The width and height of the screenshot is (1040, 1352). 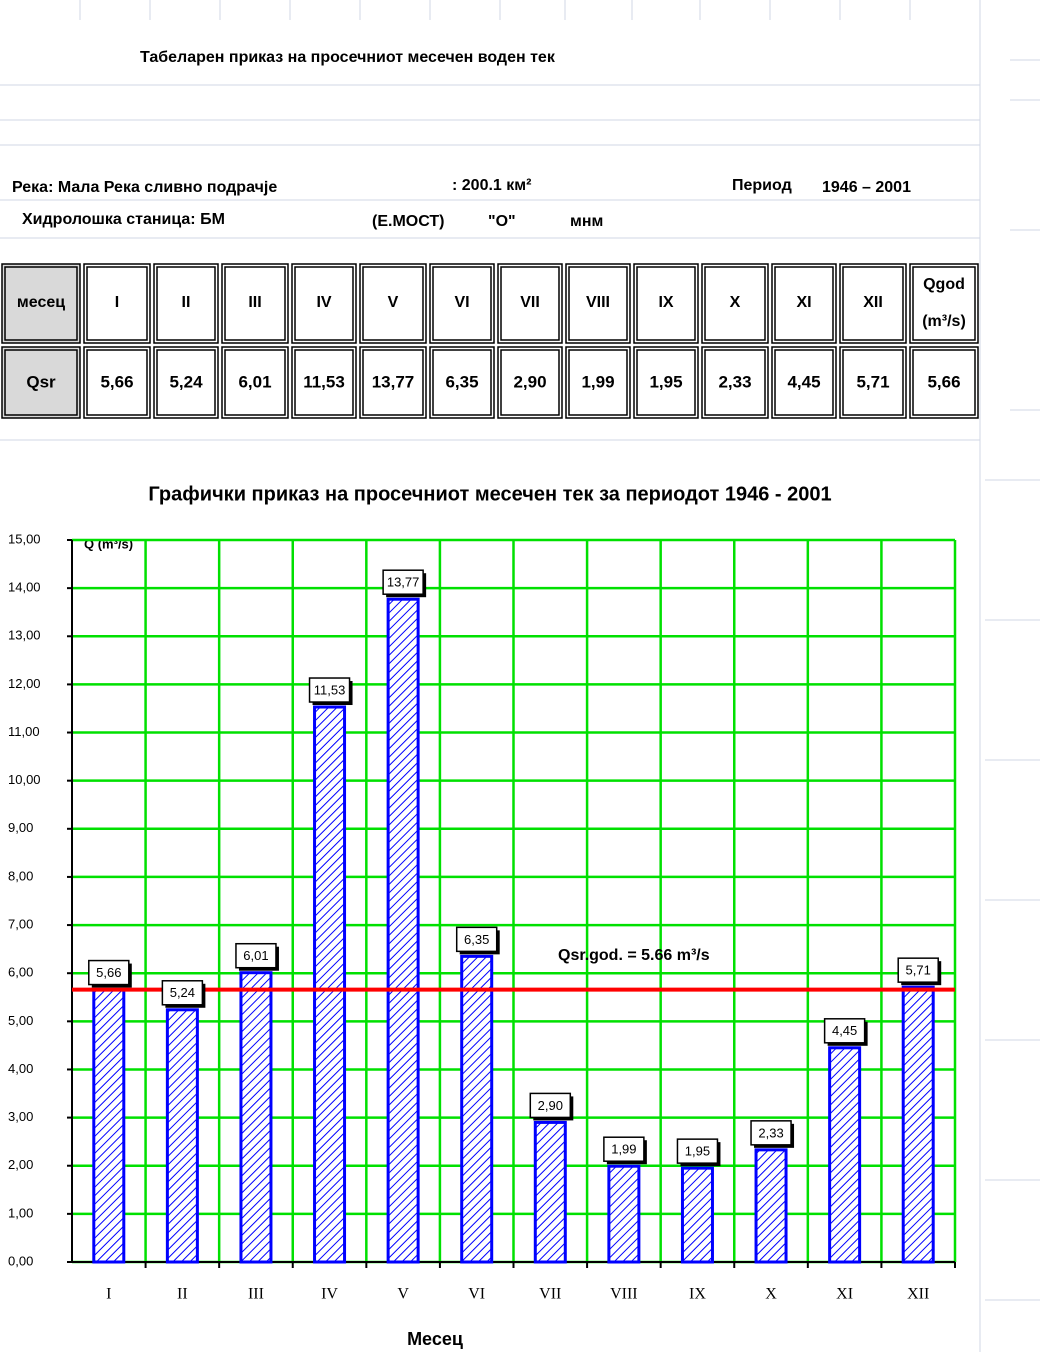 What do you see at coordinates (144, 187) in the screenshot?
I see `river: Река: Мала Река сливно подрачје` at bounding box center [144, 187].